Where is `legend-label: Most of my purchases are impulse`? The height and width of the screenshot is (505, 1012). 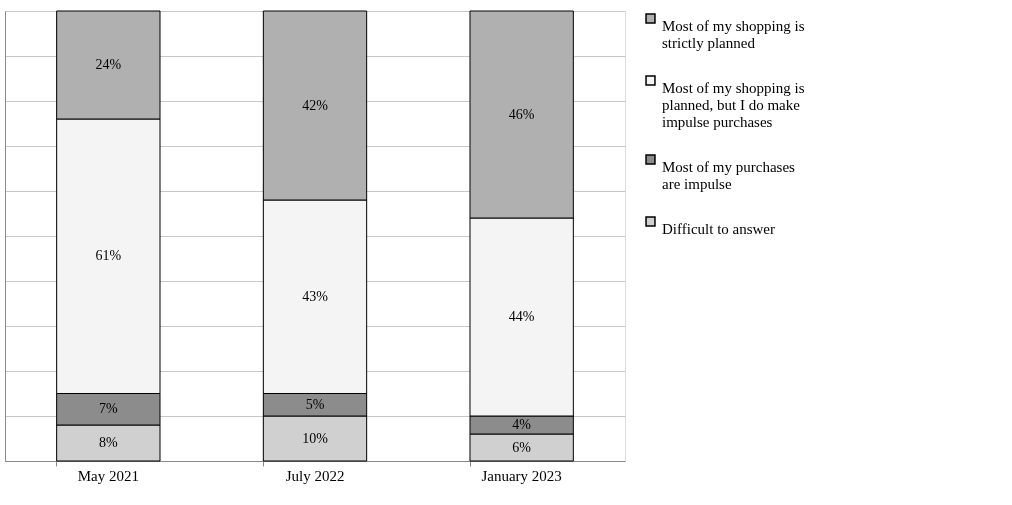 legend-label: Most of my purchases are impulse is located at coordinates (729, 175).